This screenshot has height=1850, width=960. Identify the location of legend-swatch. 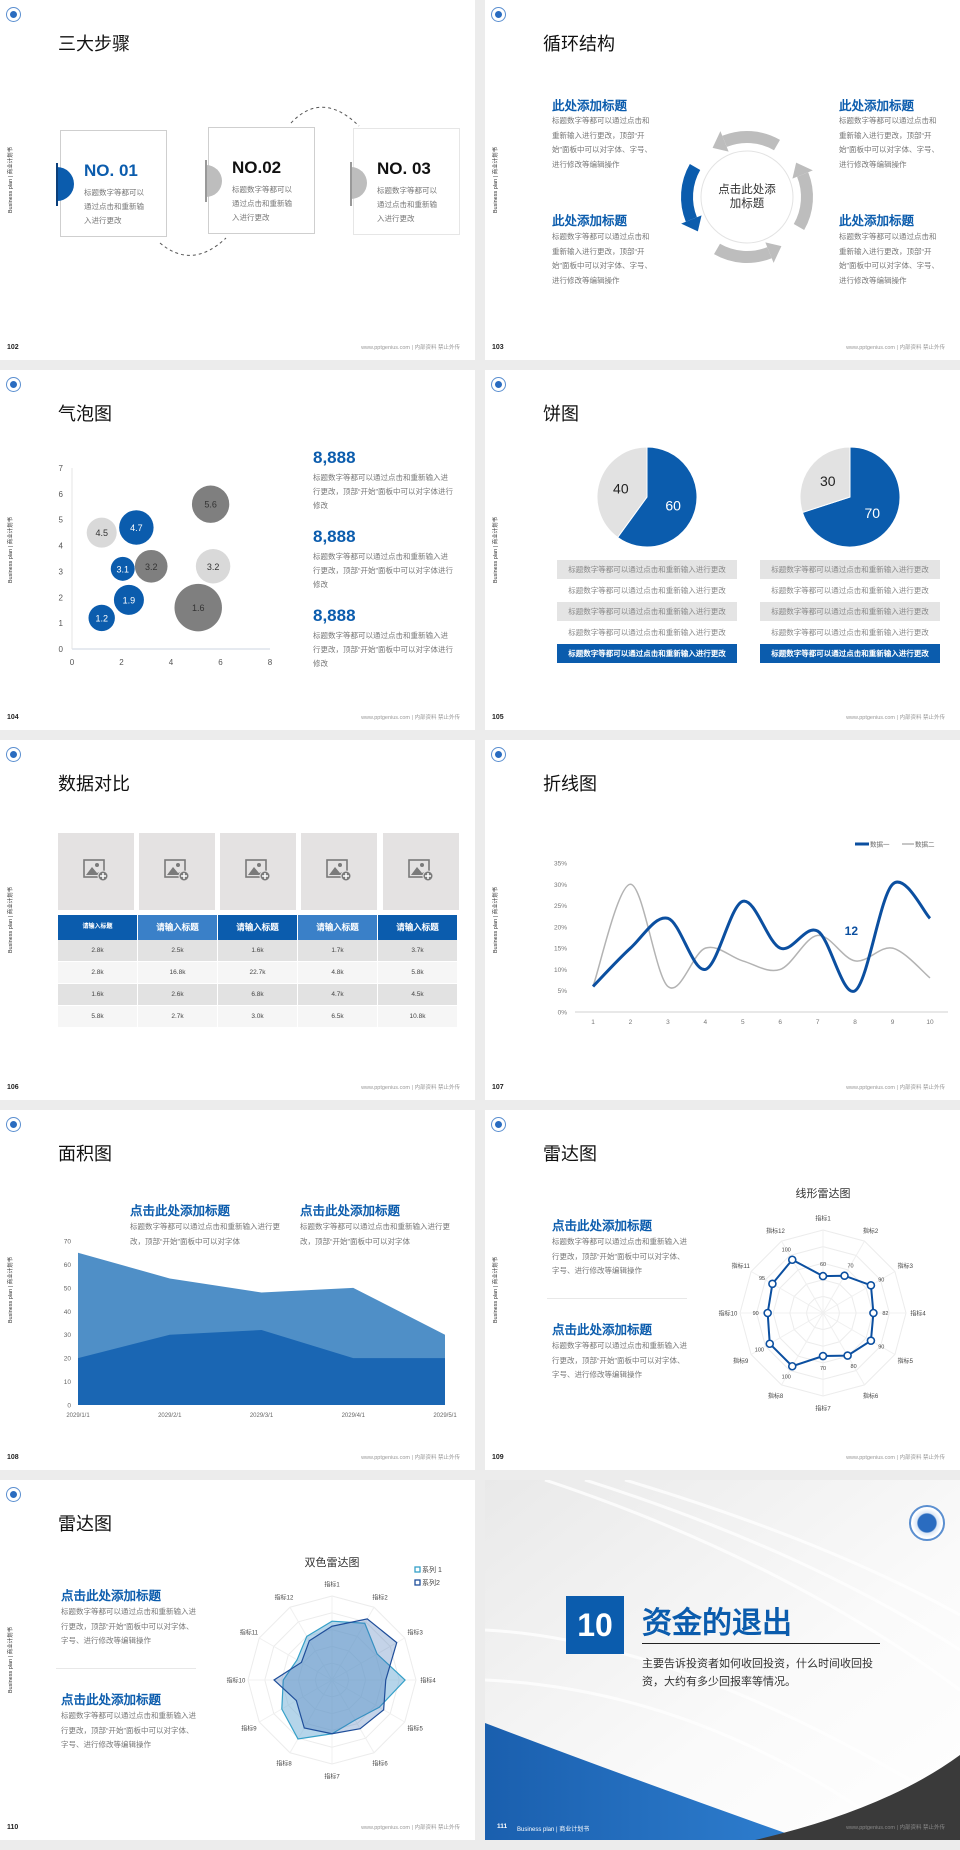
(417, 1569).